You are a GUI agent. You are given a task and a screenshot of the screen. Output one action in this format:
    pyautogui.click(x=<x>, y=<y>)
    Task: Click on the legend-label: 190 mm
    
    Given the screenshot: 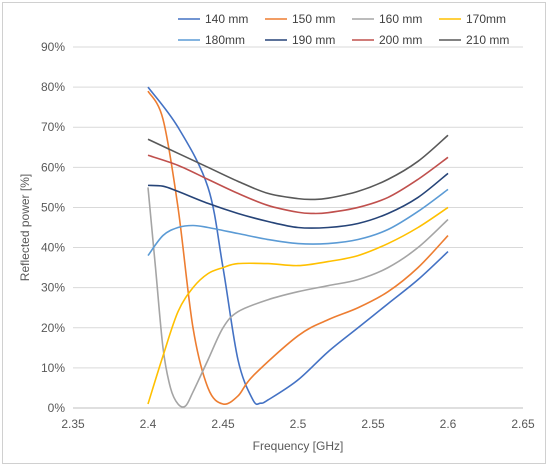 What is the action you would take?
    pyautogui.click(x=313, y=40)
    